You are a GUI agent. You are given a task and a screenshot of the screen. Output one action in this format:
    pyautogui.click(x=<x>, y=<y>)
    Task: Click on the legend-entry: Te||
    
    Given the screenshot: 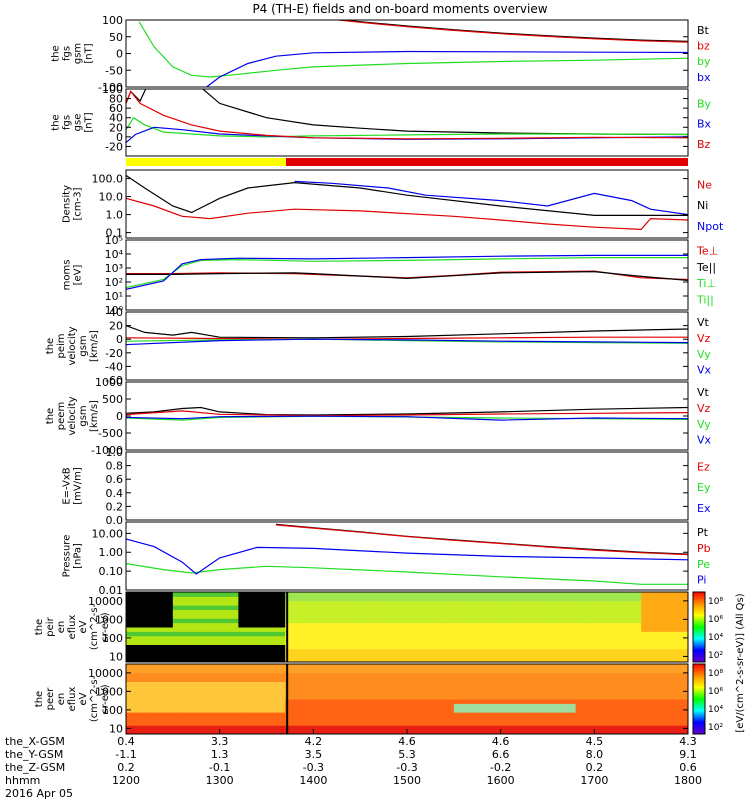 What is the action you would take?
    pyautogui.click(x=706, y=267)
    